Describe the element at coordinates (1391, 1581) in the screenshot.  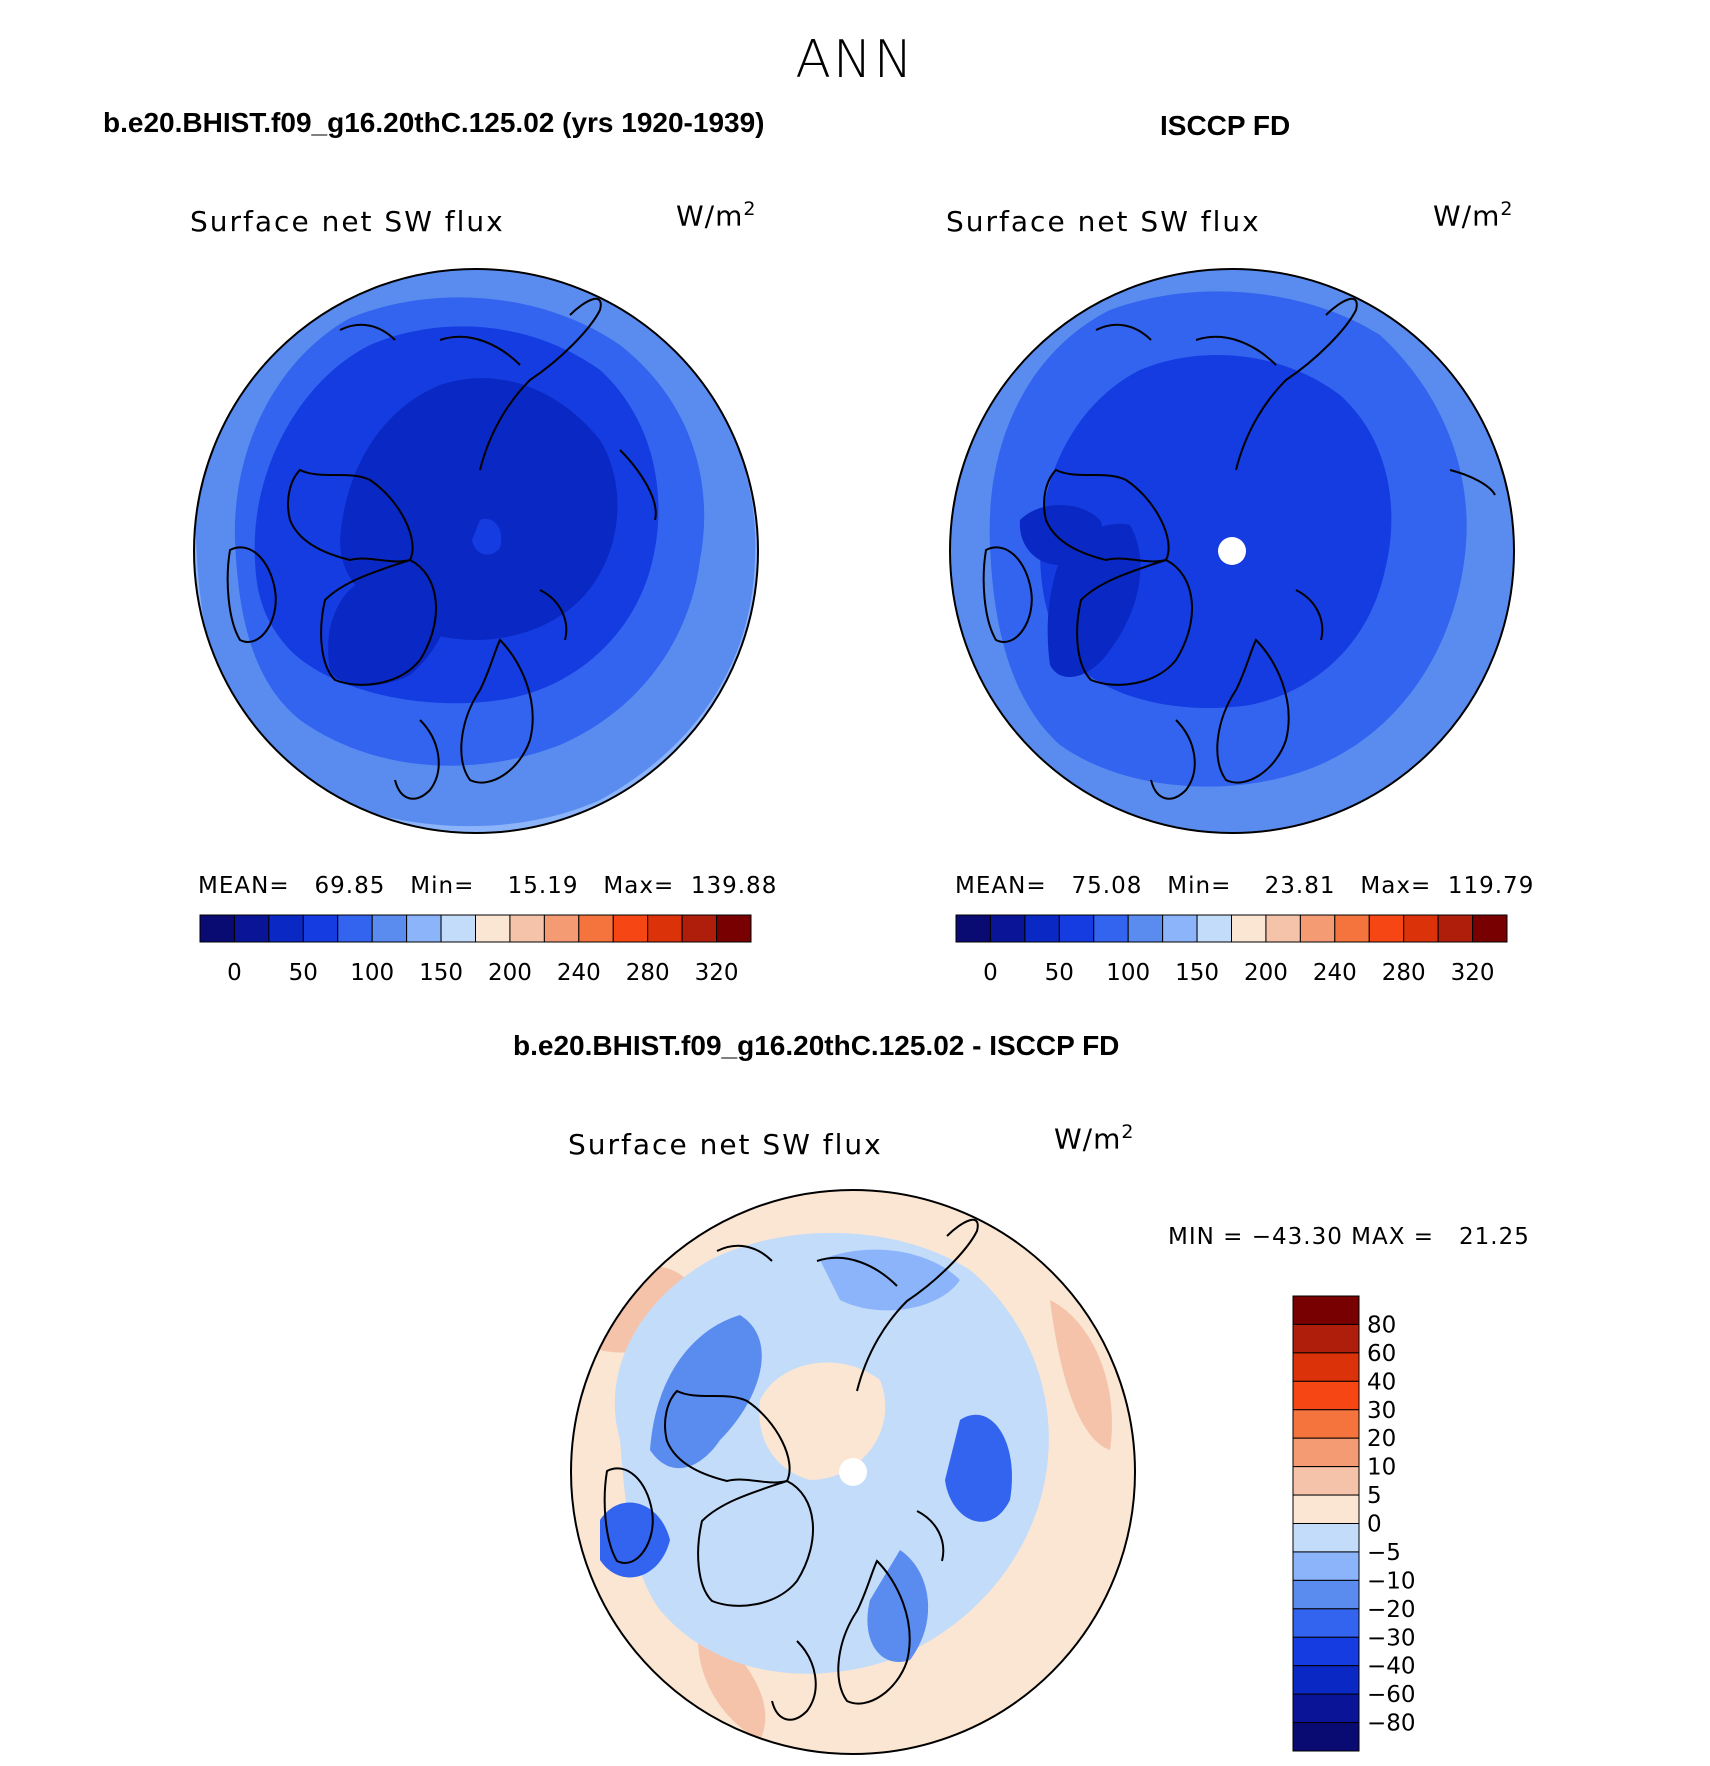
I see `diff-colorbar-tick-label: −10` at that location.